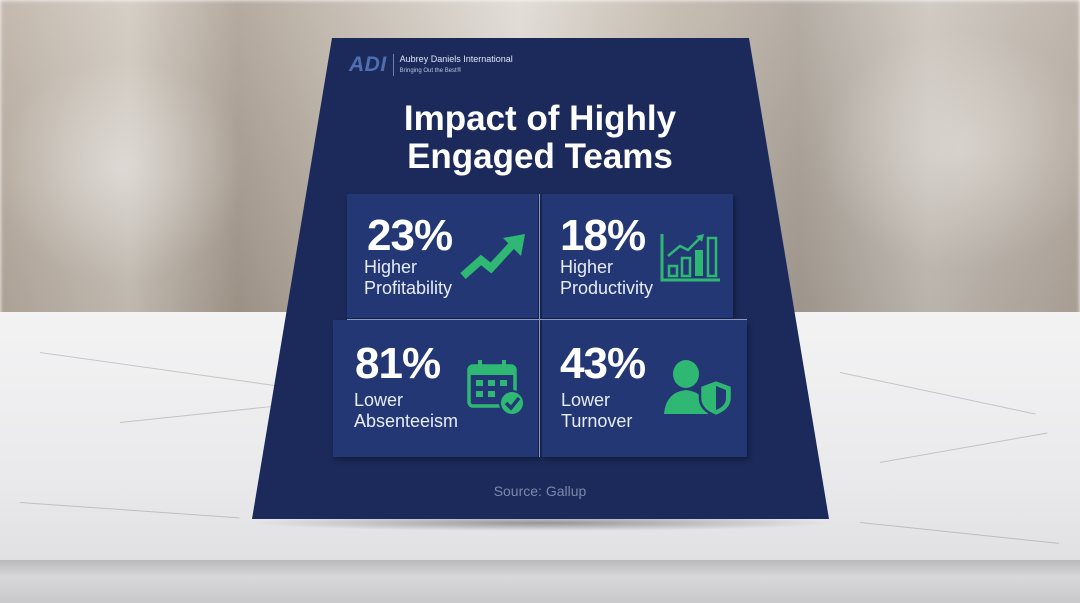 The height and width of the screenshot is (603, 1080). What do you see at coordinates (540, 581) in the screenshot?
I see `countertop-edge` at bounding box center [540, 581].